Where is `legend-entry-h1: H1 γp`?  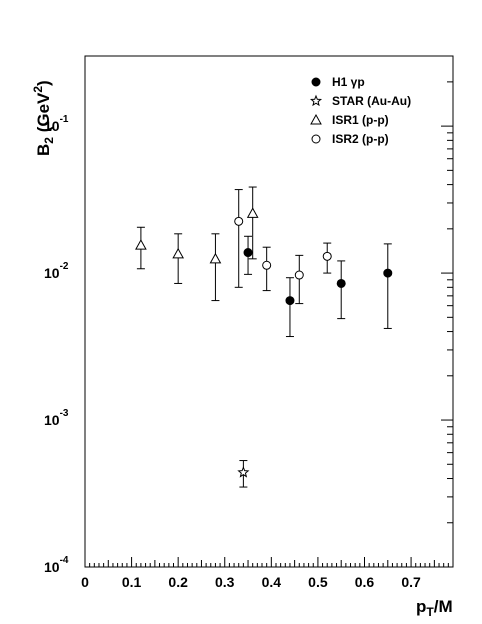 legend-entry-h1: H1 γp is located at coordinates (338, 82).